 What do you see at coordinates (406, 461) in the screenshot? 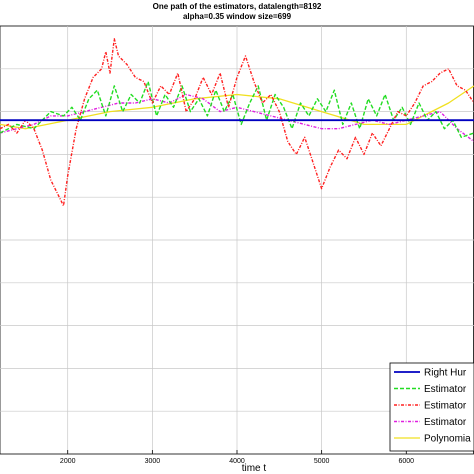
I see `x-tick-label-4: 6000` at bounding box center [406, 461].